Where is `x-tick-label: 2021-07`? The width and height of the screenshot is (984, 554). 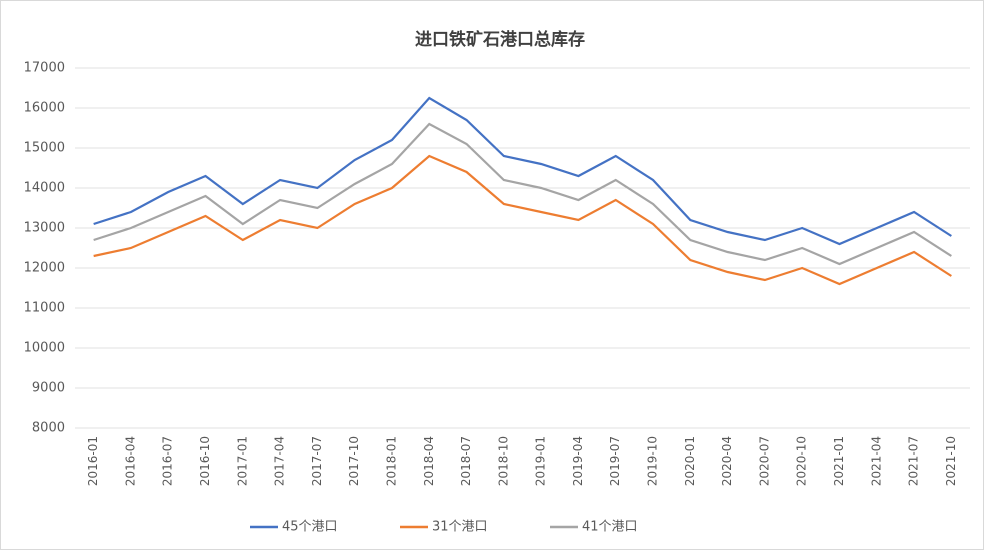
x-tick-label: 2021-07 is located at coordinates (914, 461).